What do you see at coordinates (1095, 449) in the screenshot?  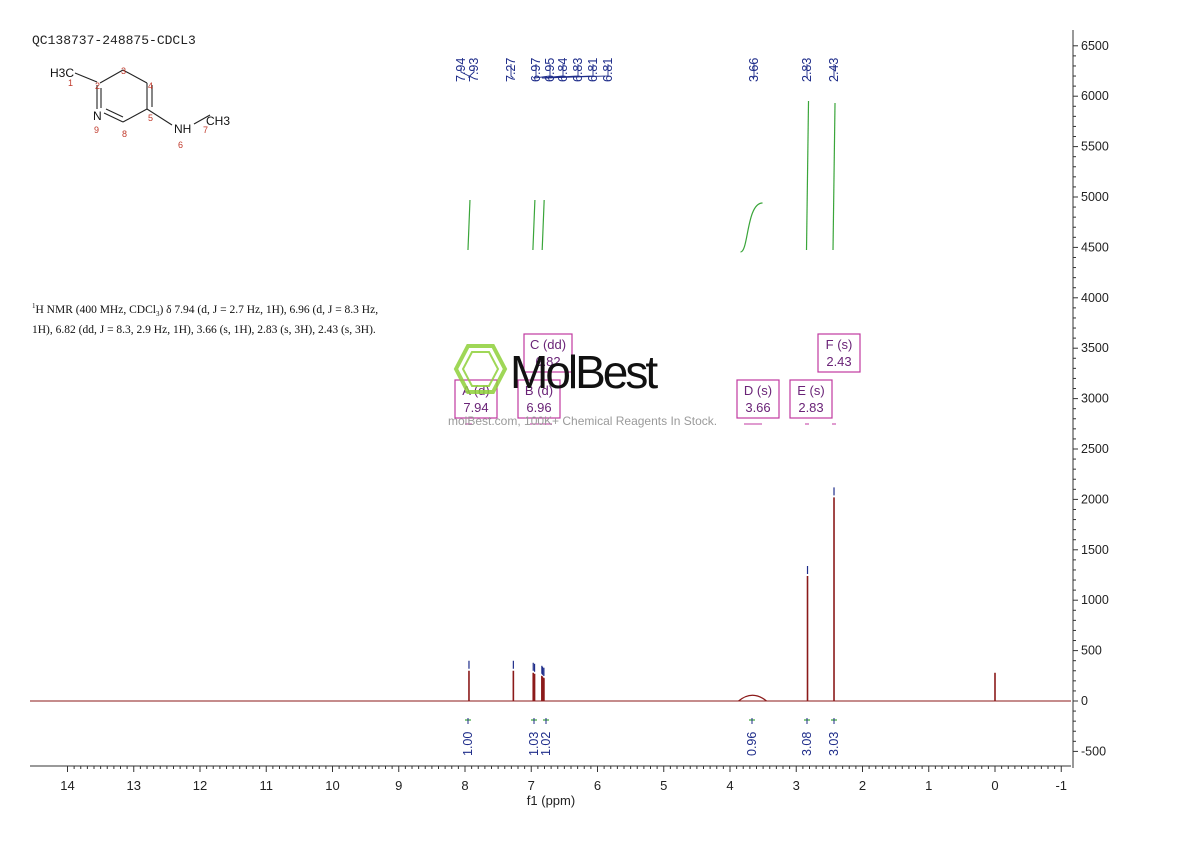 I see `y-tick-label: 2500` at bounding box center [1095, 449].